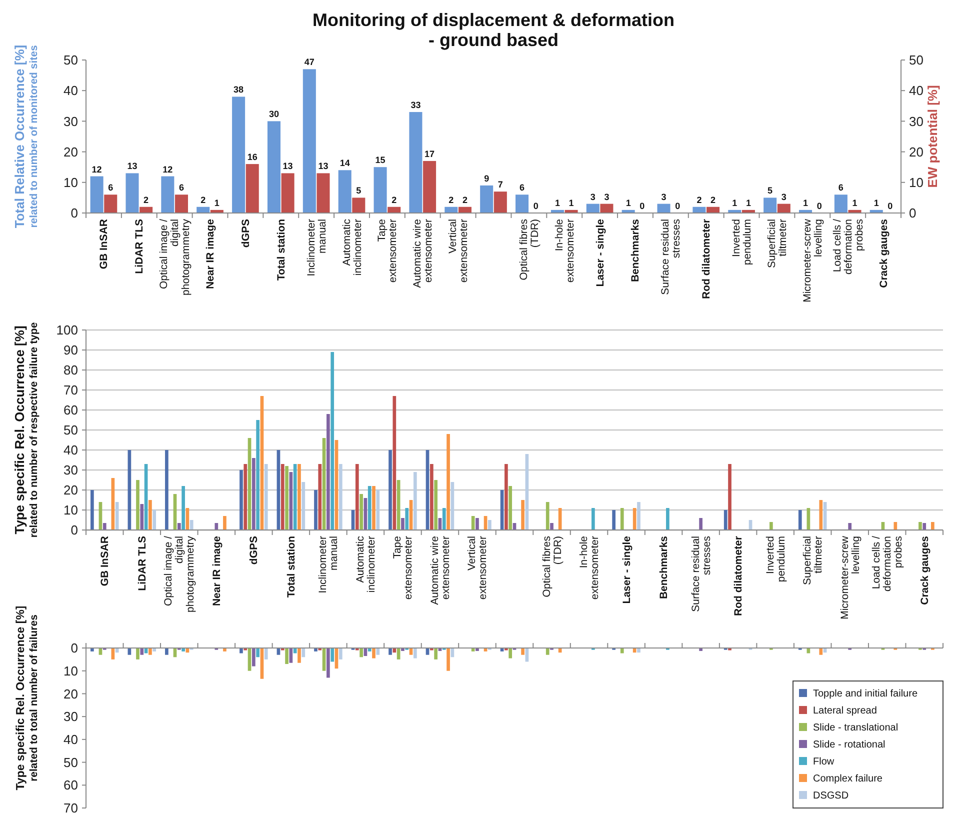 The image size is (953, 824). I want to click on data-label: 5, so click(770, 191).